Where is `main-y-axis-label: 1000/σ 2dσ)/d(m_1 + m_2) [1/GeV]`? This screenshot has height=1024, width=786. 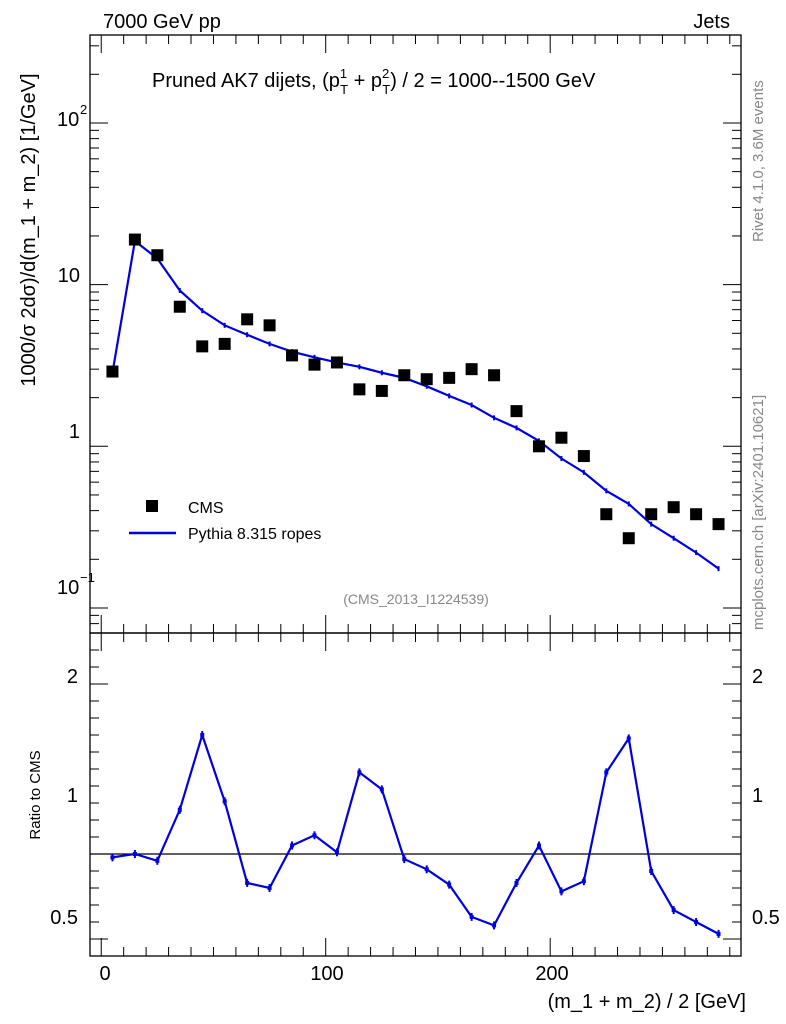
main-y-axis-label: 1000/σ 2dσ)/d(m_1 + m_2) [1/GeV] is located at coordinates (29, 229).